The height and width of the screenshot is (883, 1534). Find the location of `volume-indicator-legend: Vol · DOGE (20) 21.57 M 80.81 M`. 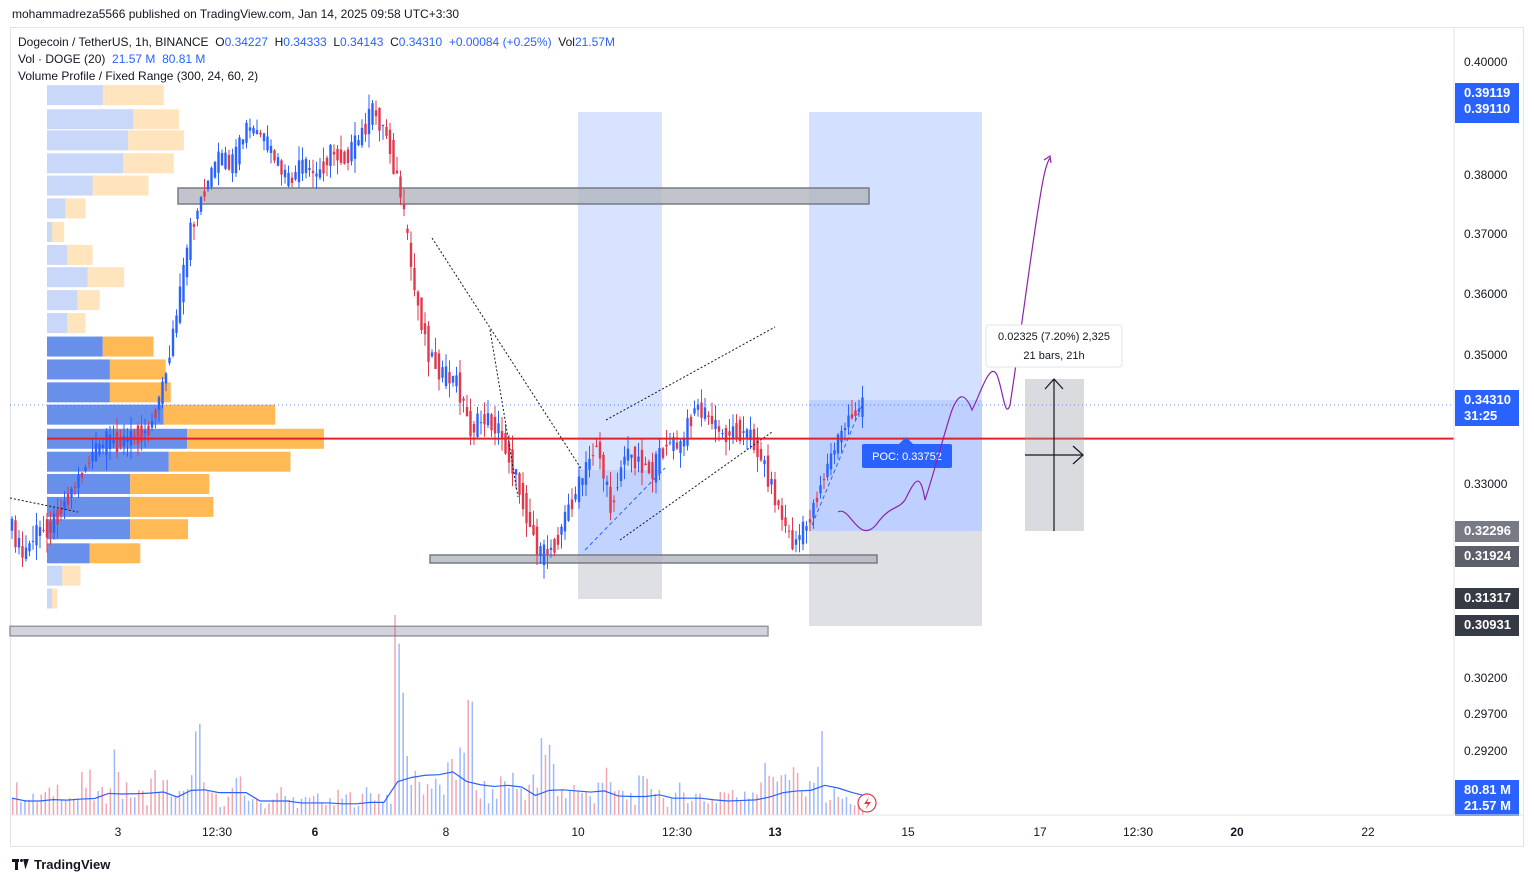

volume-indicator-legend: Vol · DOGE (20) 21.57 M 80.81 M is located at coordinates (111, 59).